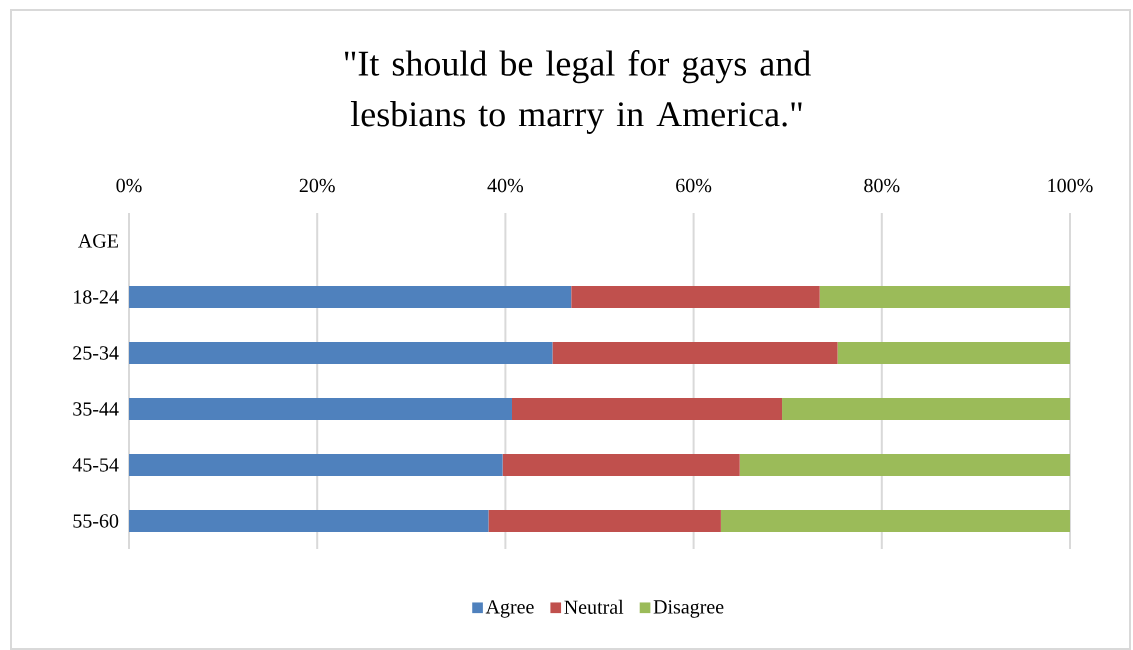  Describe the element at coordinates (98, 241) in the screenshot. I see `y-tick-label: AGE` at that location.